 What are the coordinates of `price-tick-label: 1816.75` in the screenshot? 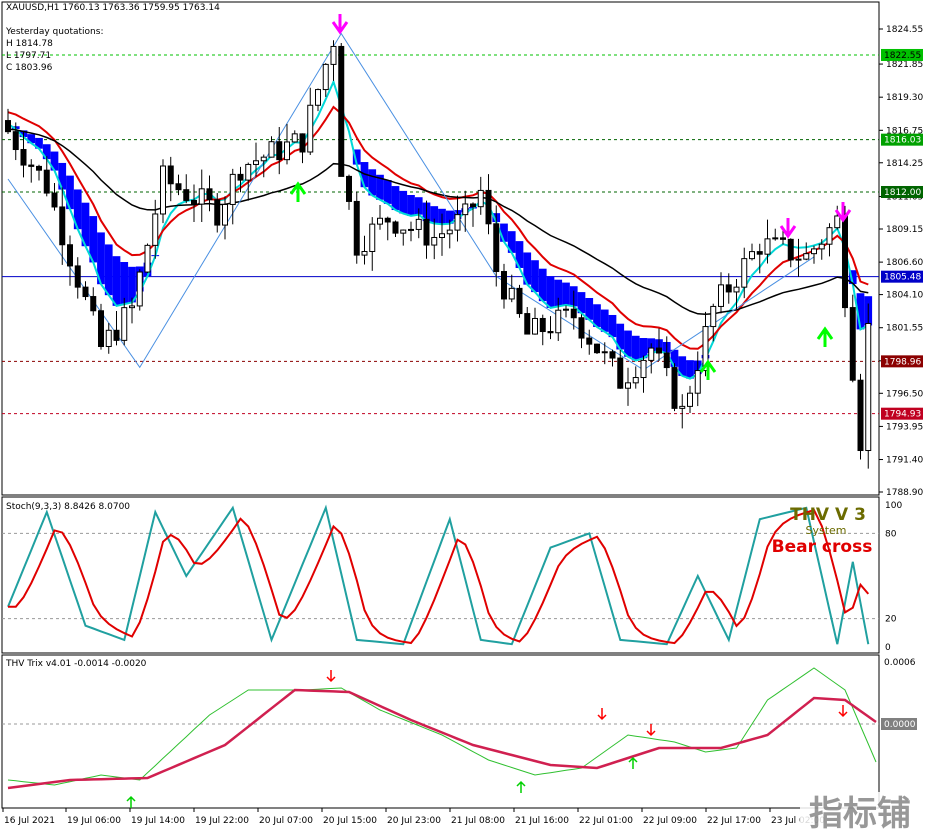 It's located at (904, 131).